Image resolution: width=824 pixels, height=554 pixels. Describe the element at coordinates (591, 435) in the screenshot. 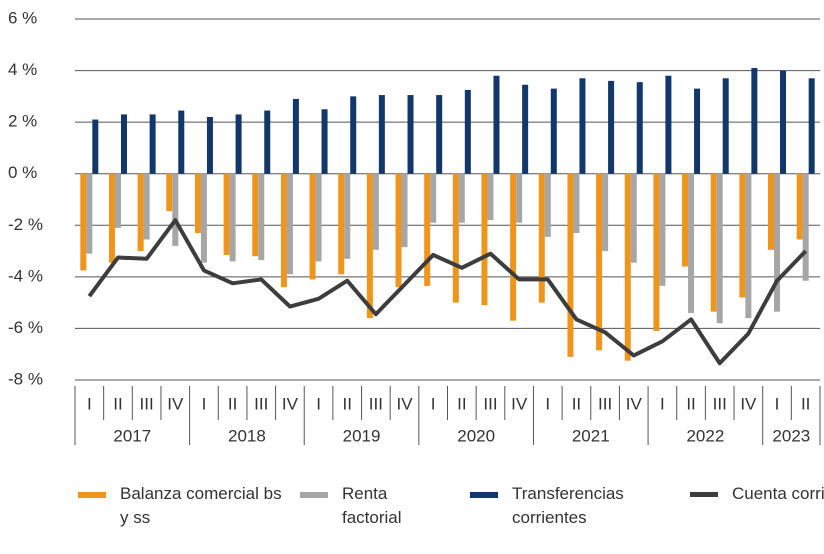

I see `year-label: 2021` at that location.